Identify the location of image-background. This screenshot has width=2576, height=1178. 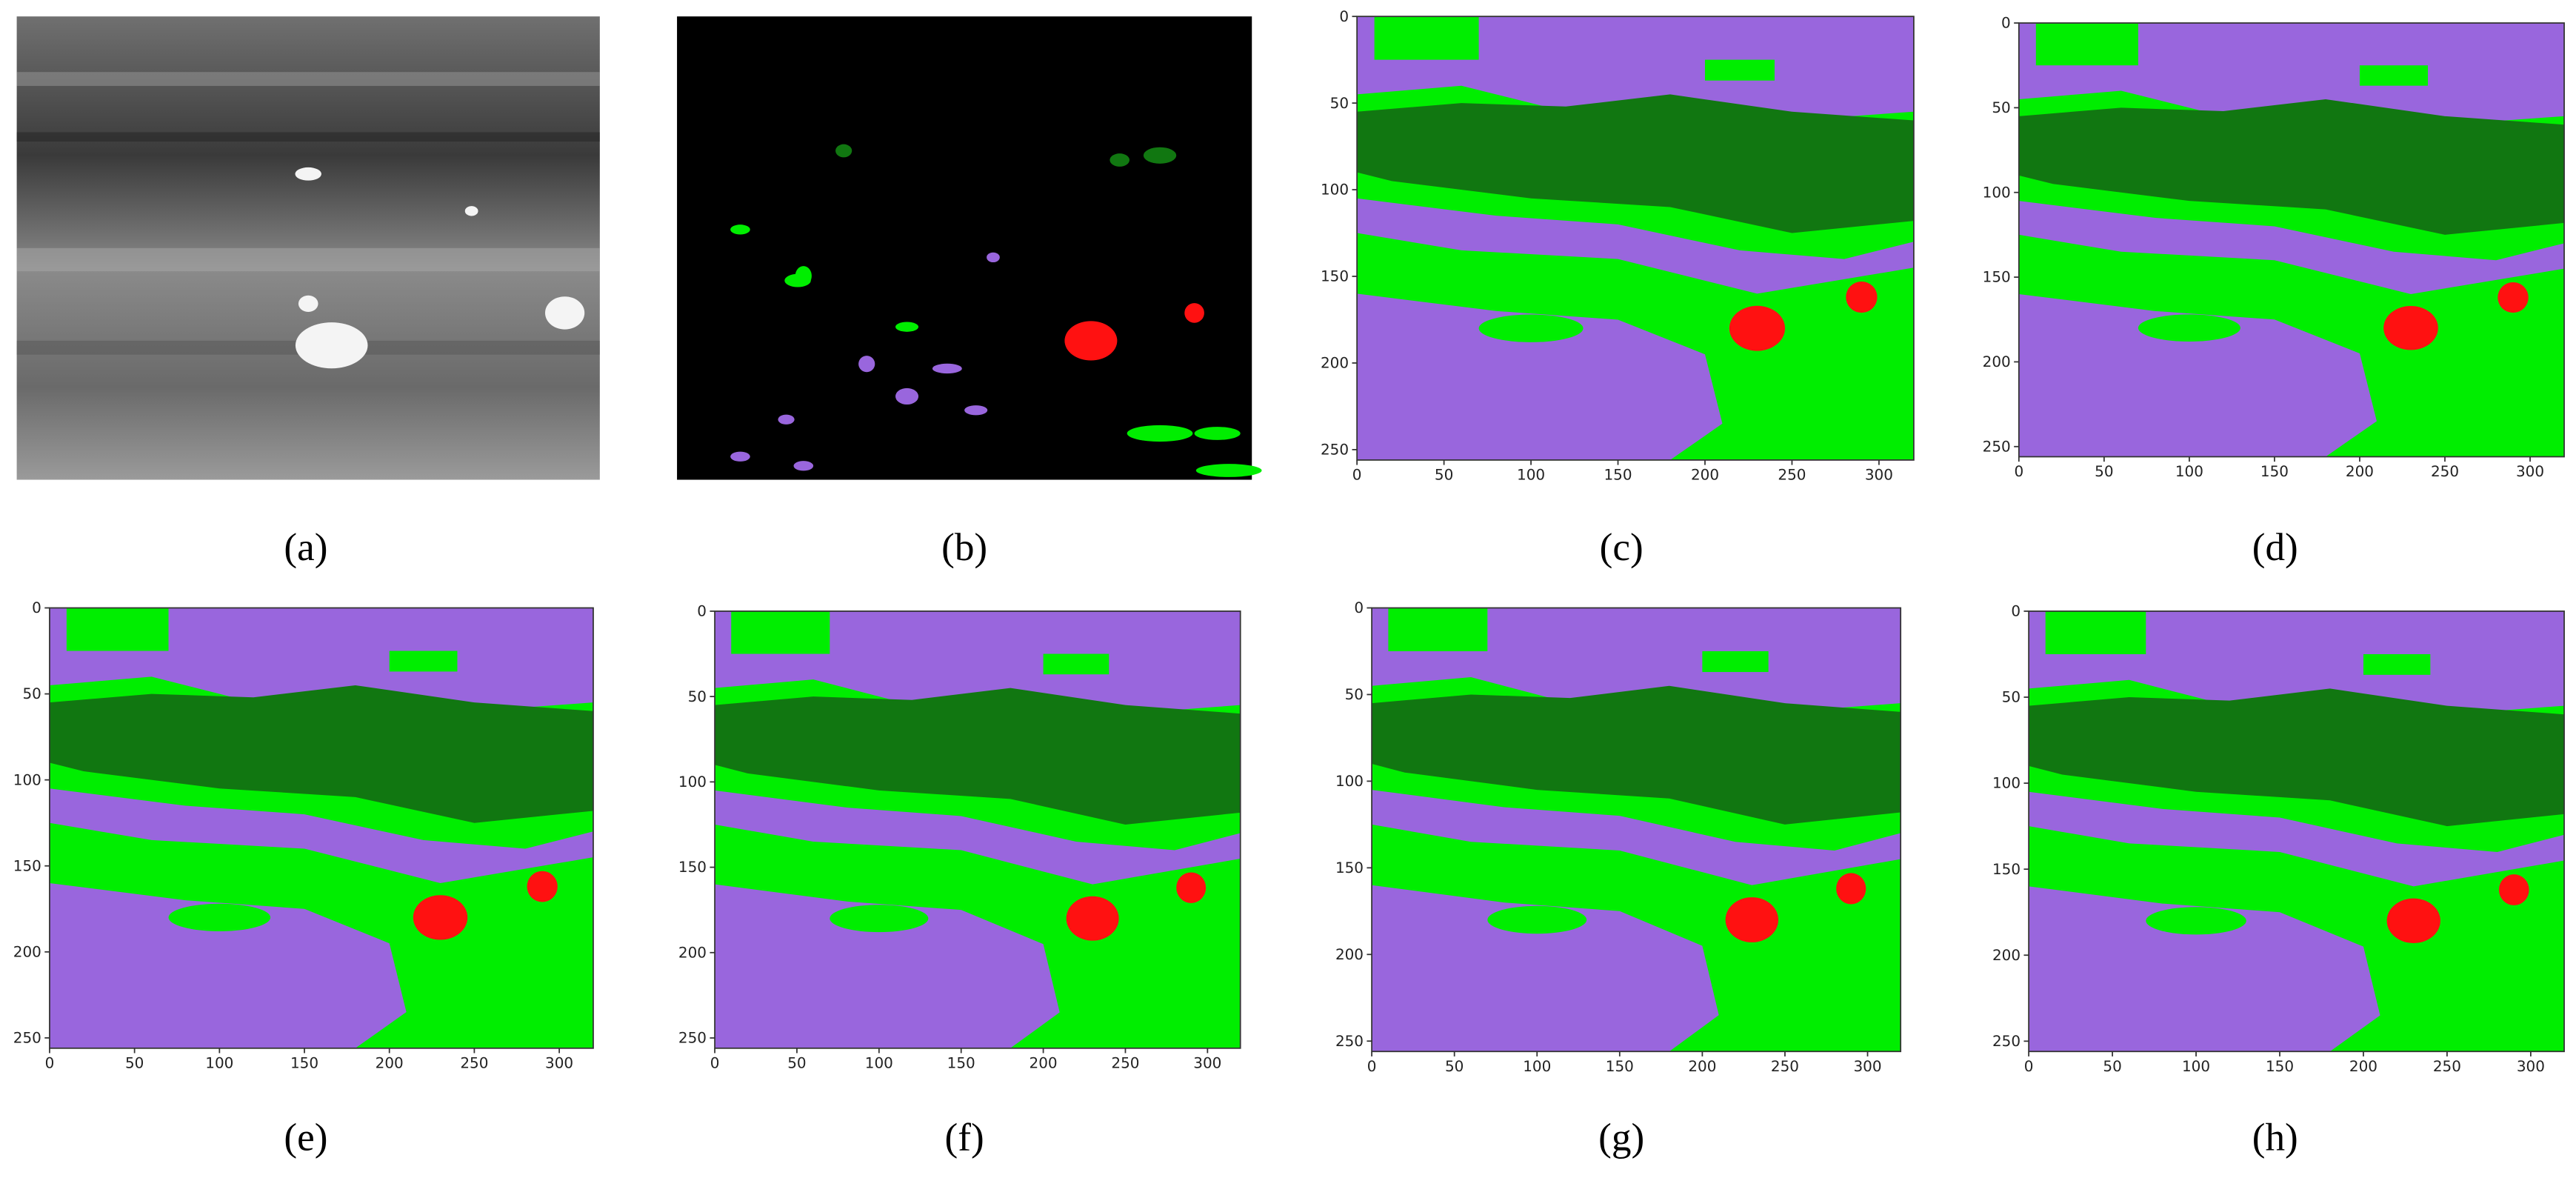
(964, 248).